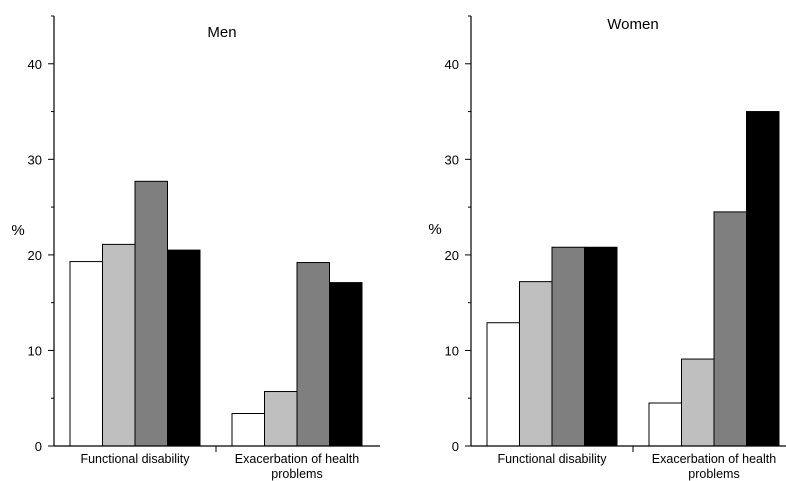 The image size is (786, 481). What do you see at coordinates (221, 32) in the screenshot?
I see `chart-title: Men` at bounding box center [221, 32].